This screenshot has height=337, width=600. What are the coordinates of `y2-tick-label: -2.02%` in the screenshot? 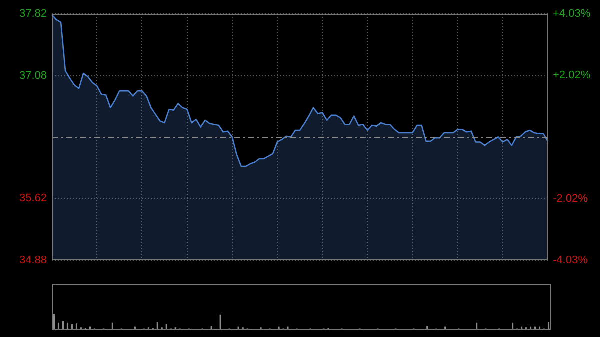 It's located at (570, 198).